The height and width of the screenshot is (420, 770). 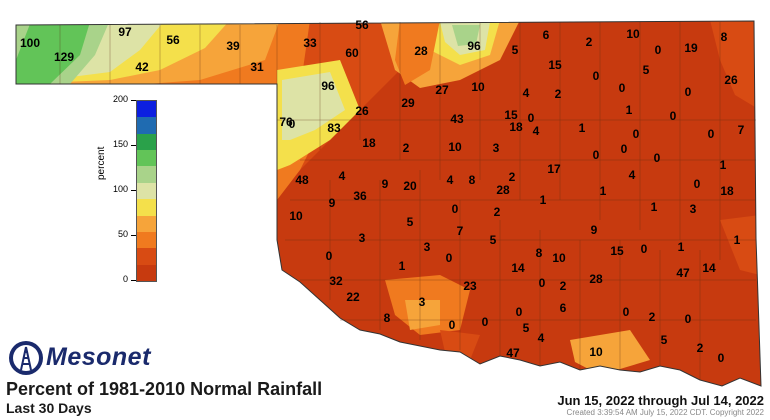 I want to click on station-value: 43, so click(x=457, y=119).